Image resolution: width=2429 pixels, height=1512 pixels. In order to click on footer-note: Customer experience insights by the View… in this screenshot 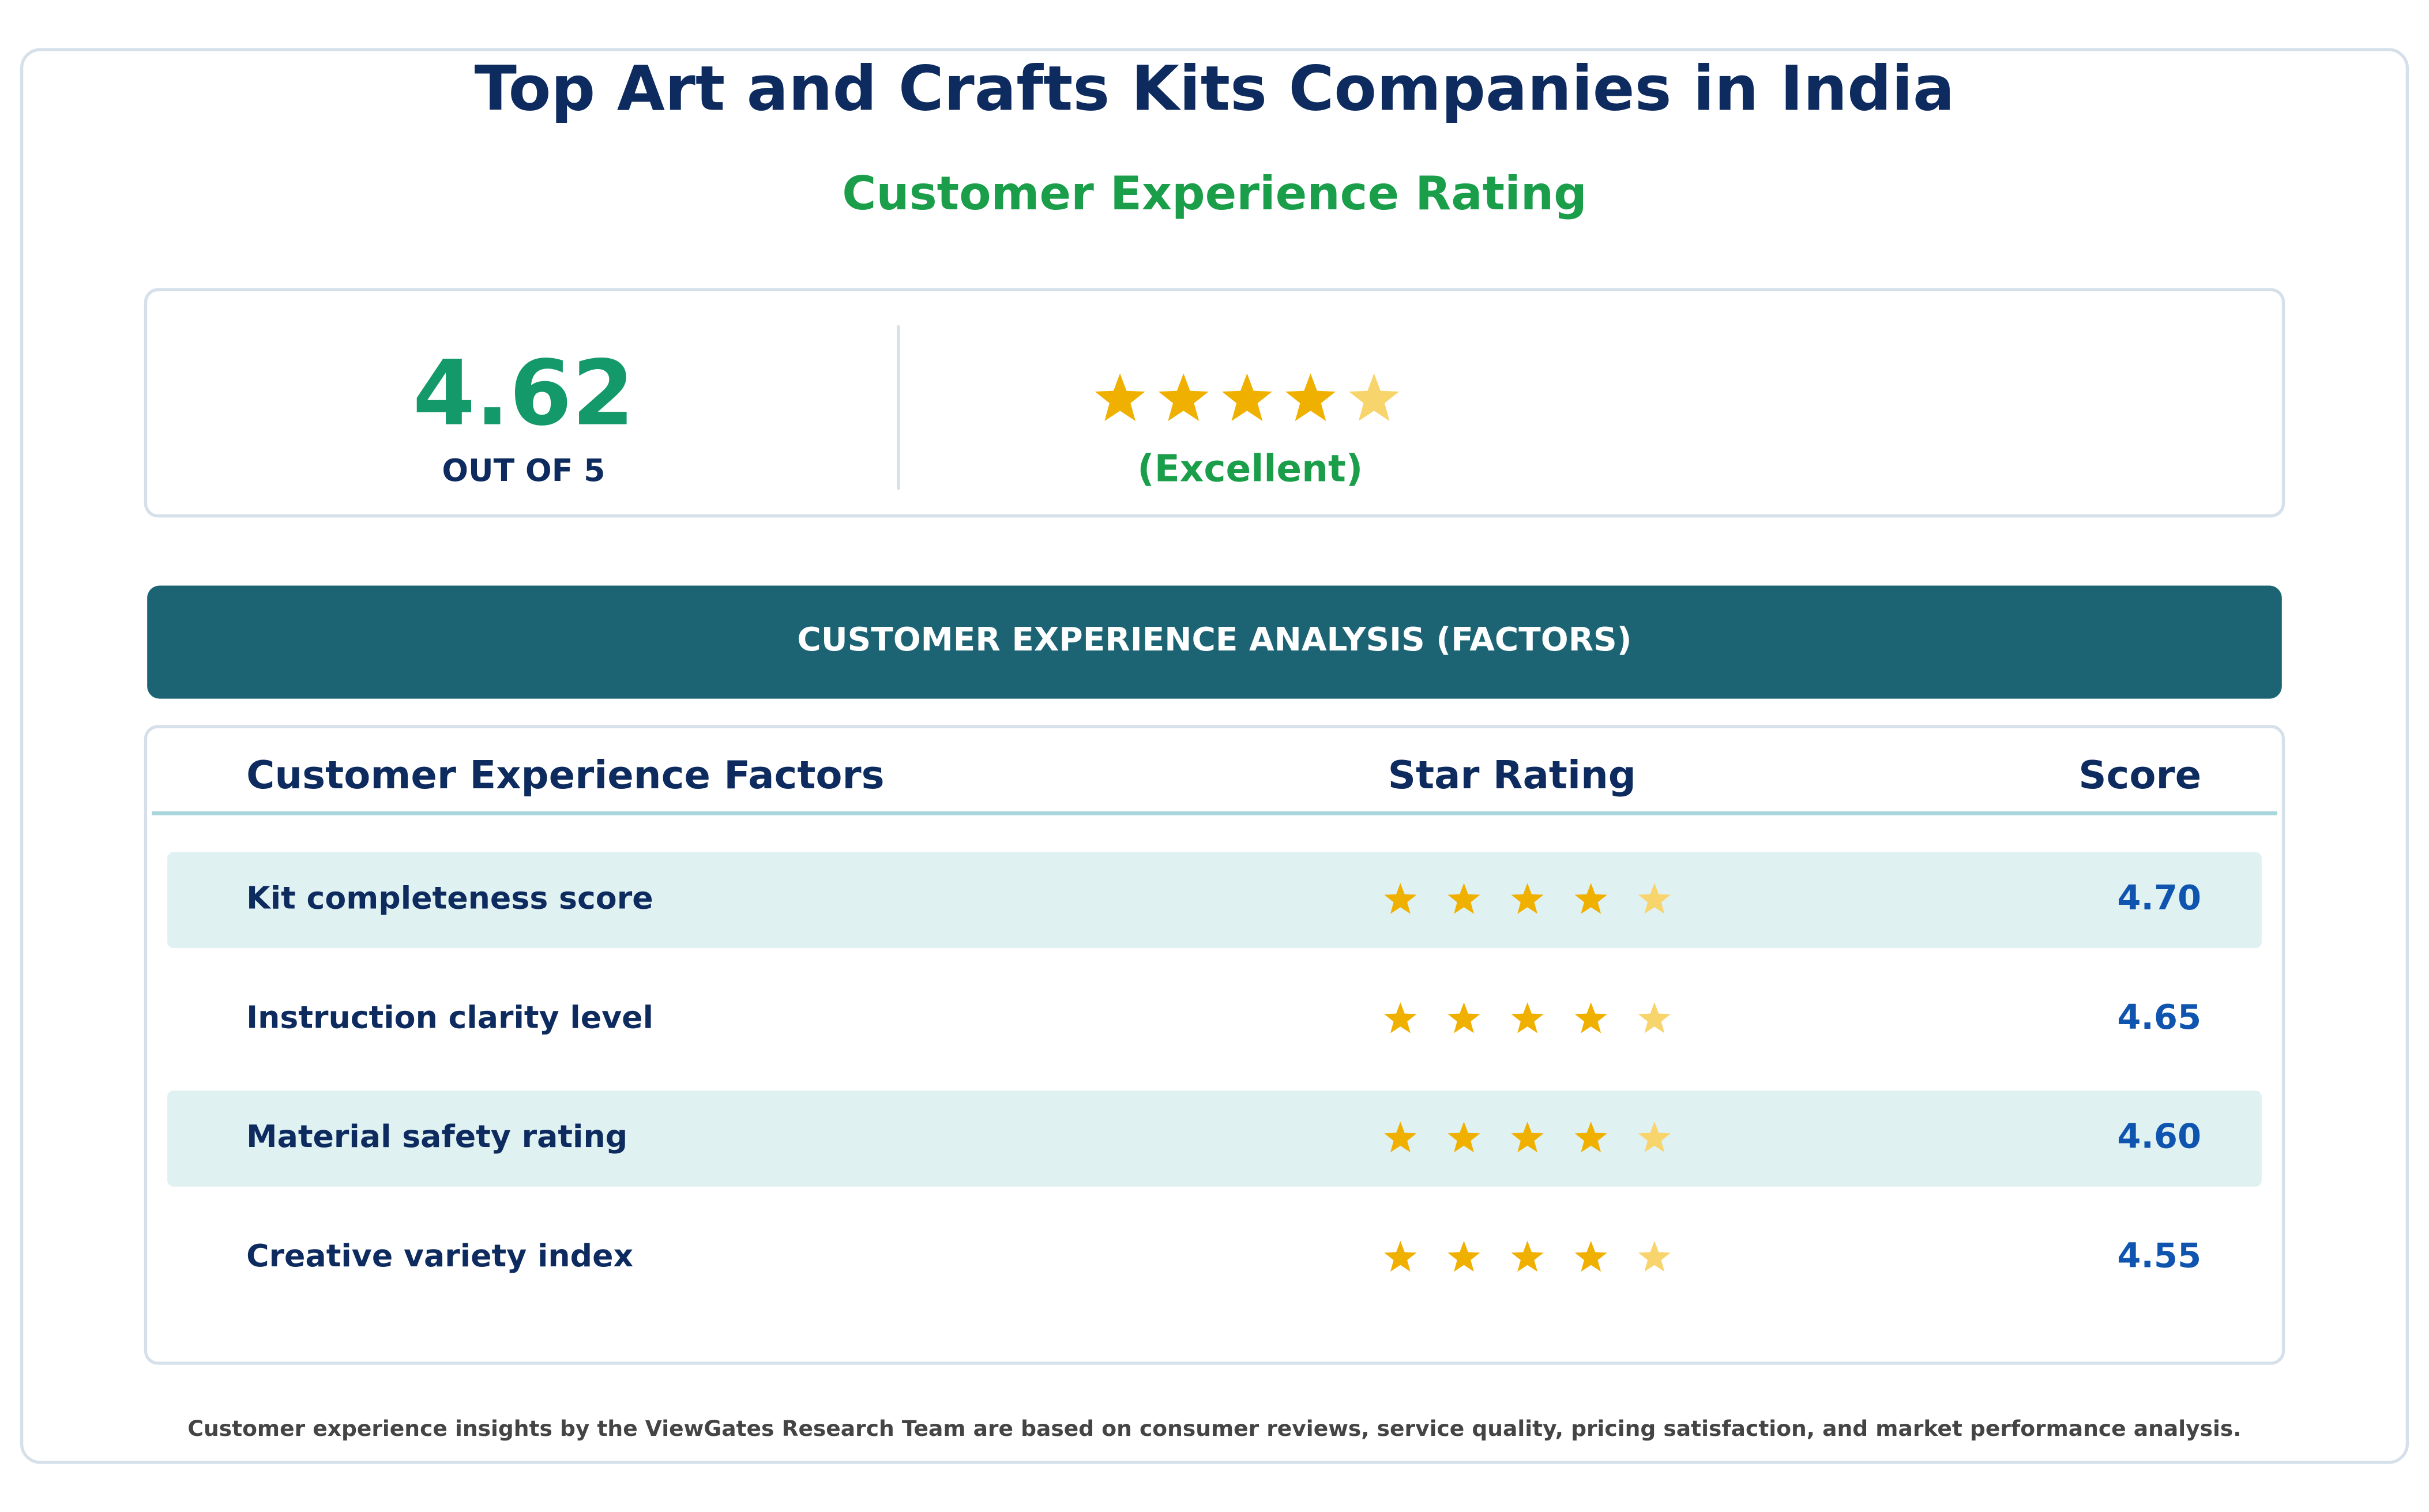, I will do `click(1214, 1429)`.